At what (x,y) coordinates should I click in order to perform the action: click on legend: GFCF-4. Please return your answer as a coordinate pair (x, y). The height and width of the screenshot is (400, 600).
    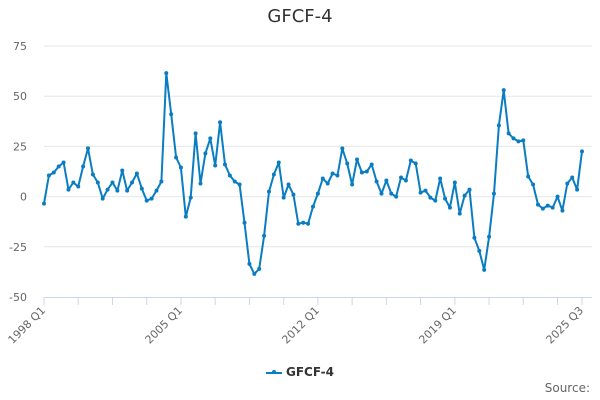
    Looking at the image, I should click on (300, 372).